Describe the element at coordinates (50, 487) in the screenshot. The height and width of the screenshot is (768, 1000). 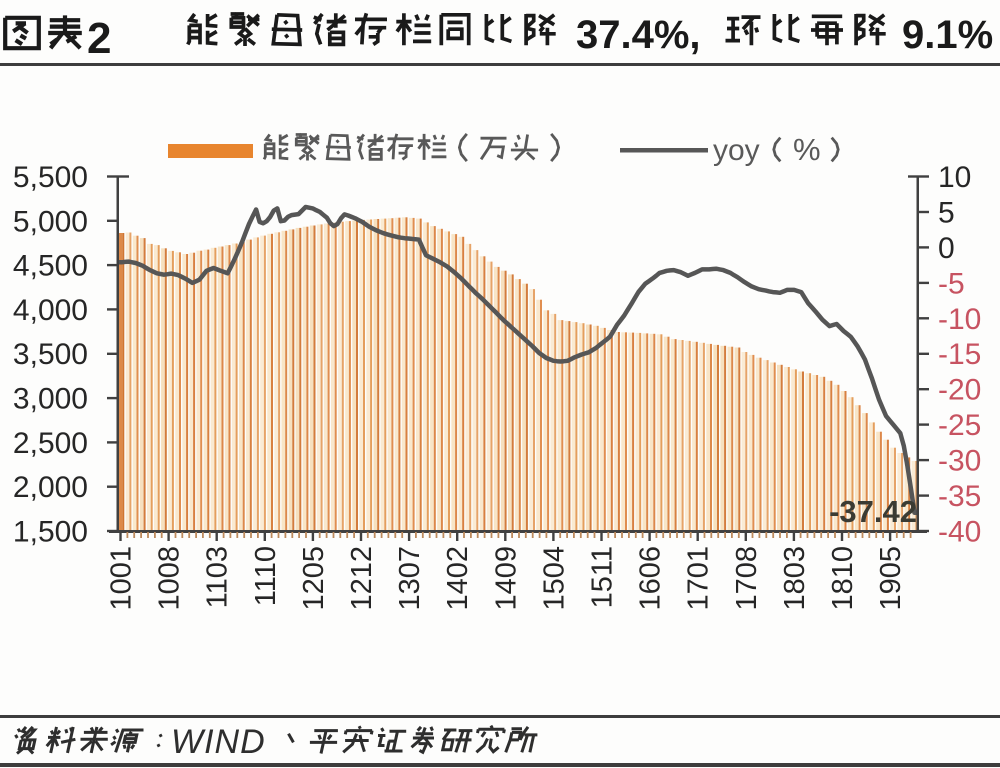
I see `svg-text: 2,000` at that location.